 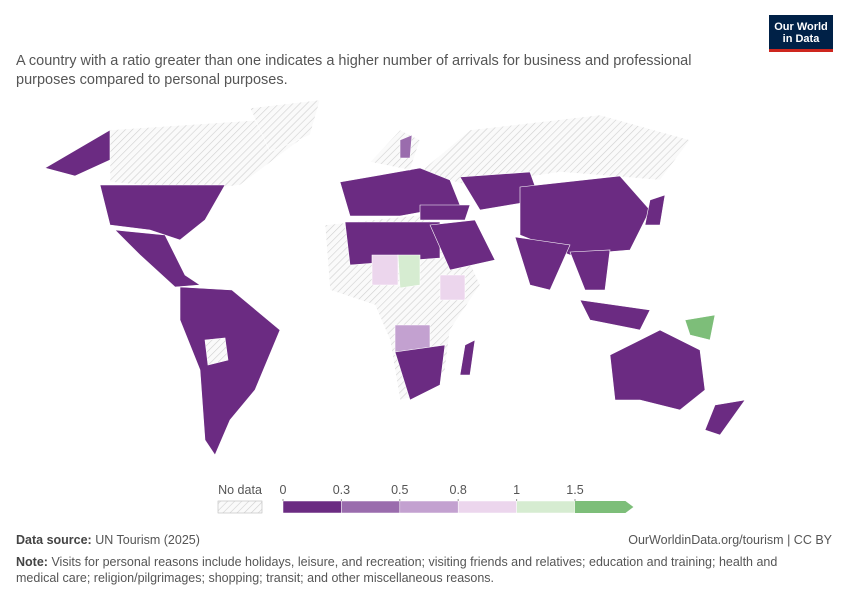 I want to click on source-label: Data source:, so click(x=54, y=540).